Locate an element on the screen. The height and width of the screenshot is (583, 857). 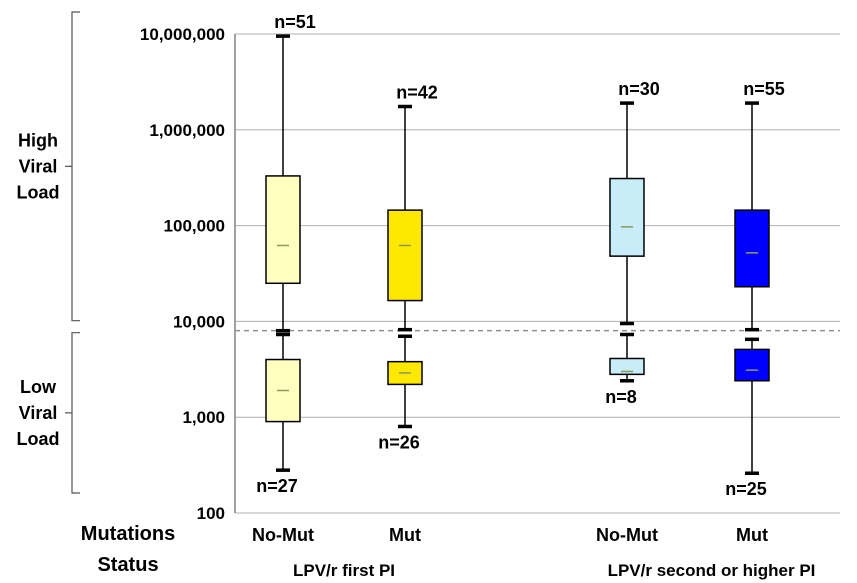
y-tick-label: 10,000 is located at coordinates (199, 321).